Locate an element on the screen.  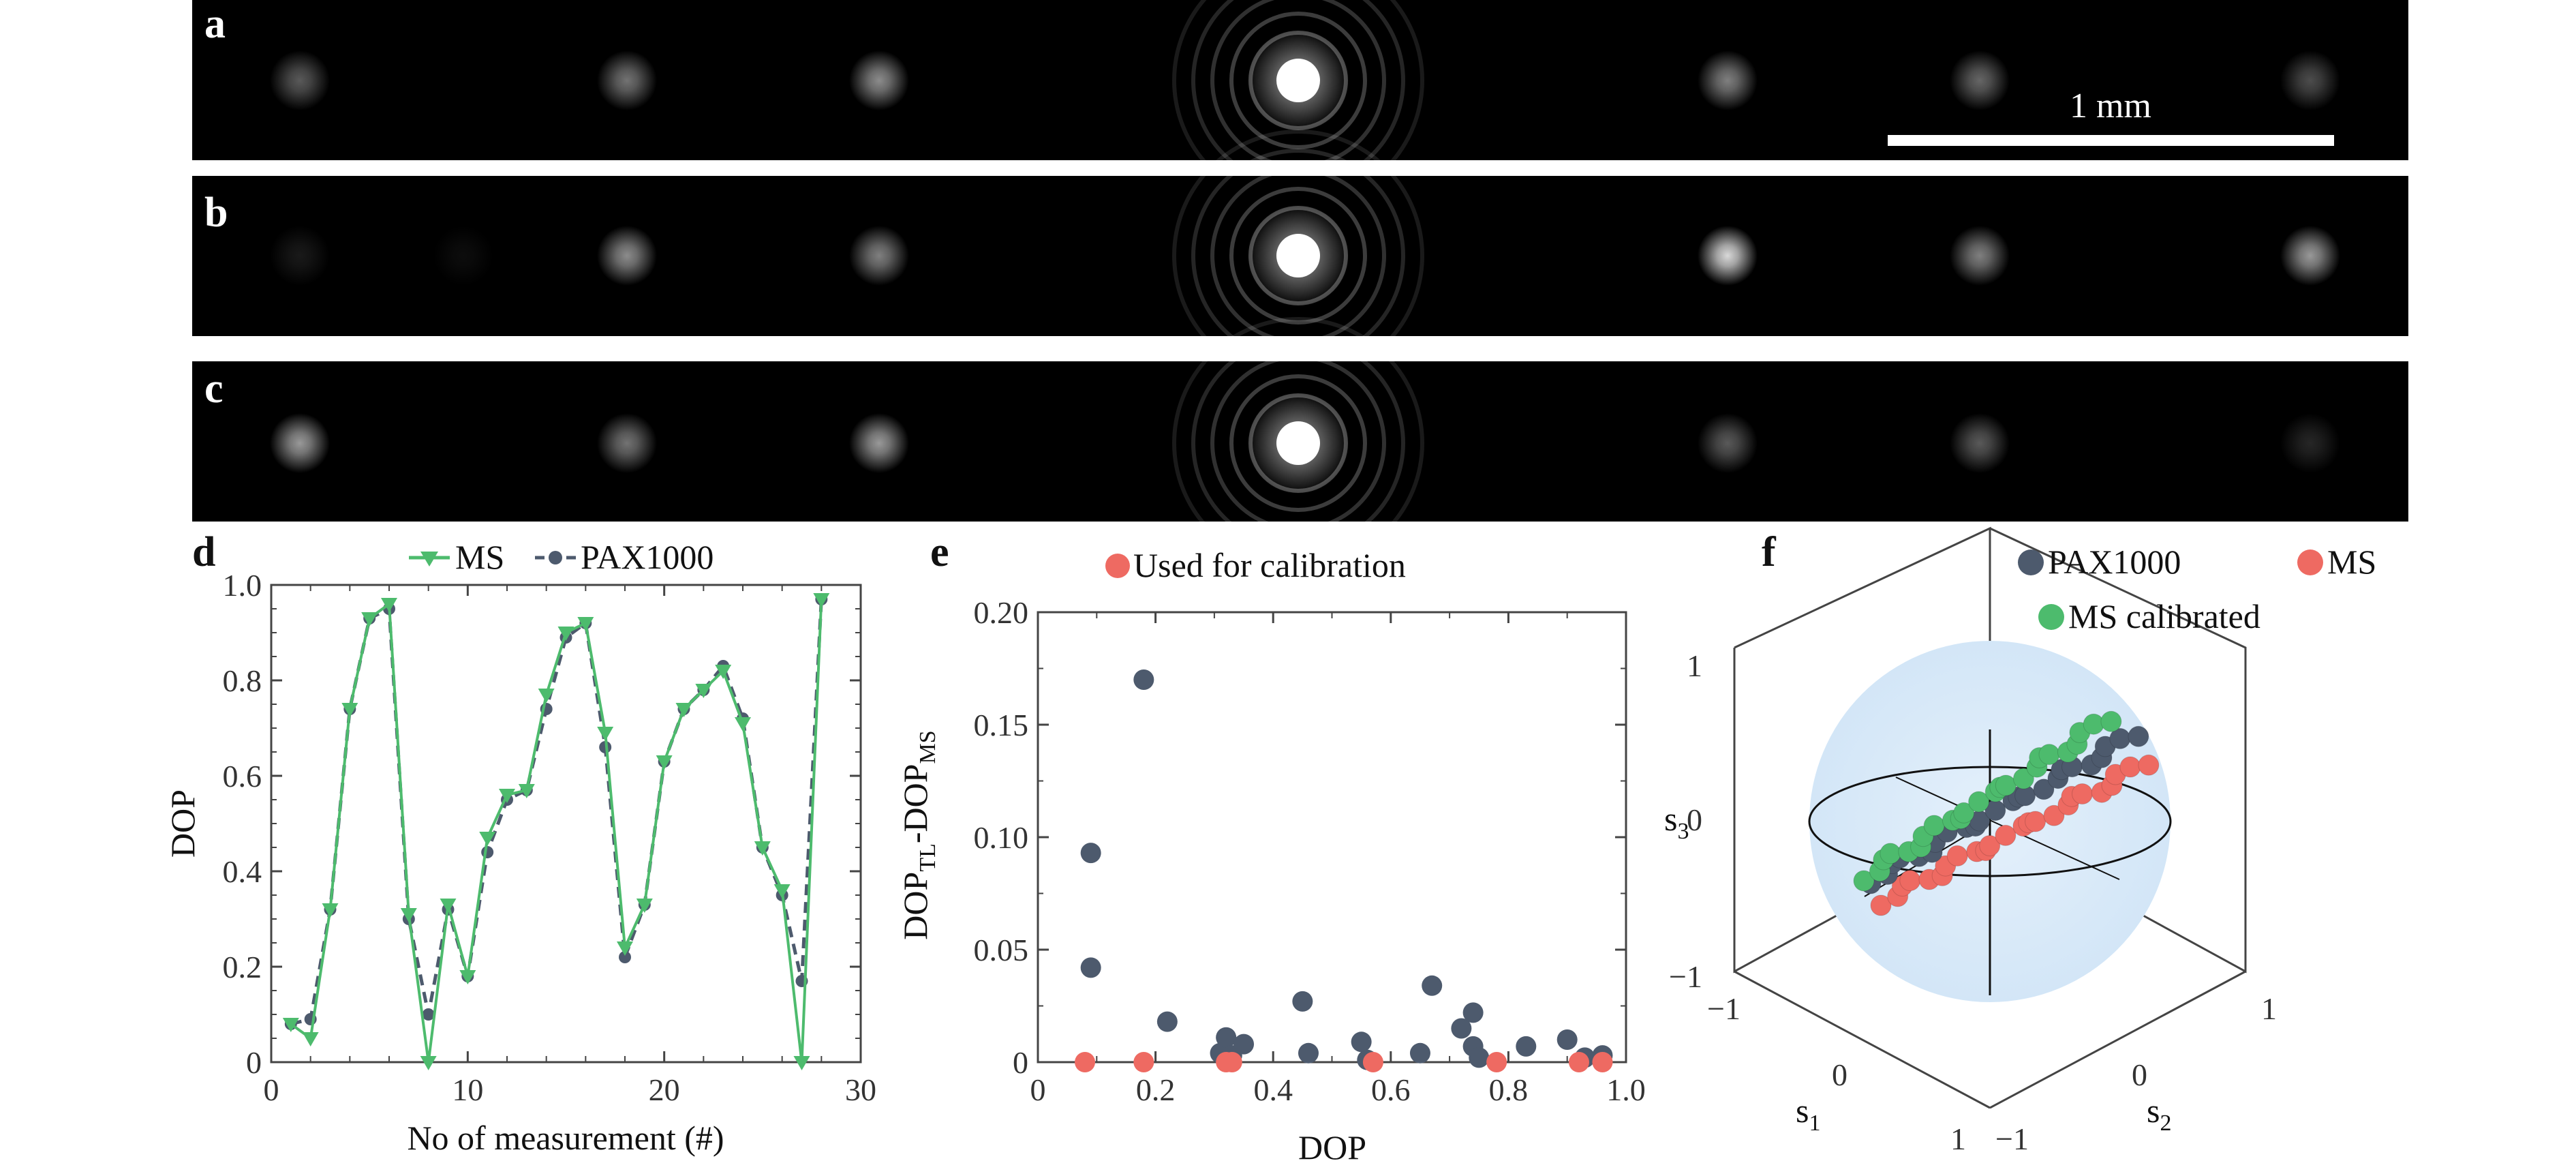
s2-tick-end: −1 is located at coordinates (2012, 1138).